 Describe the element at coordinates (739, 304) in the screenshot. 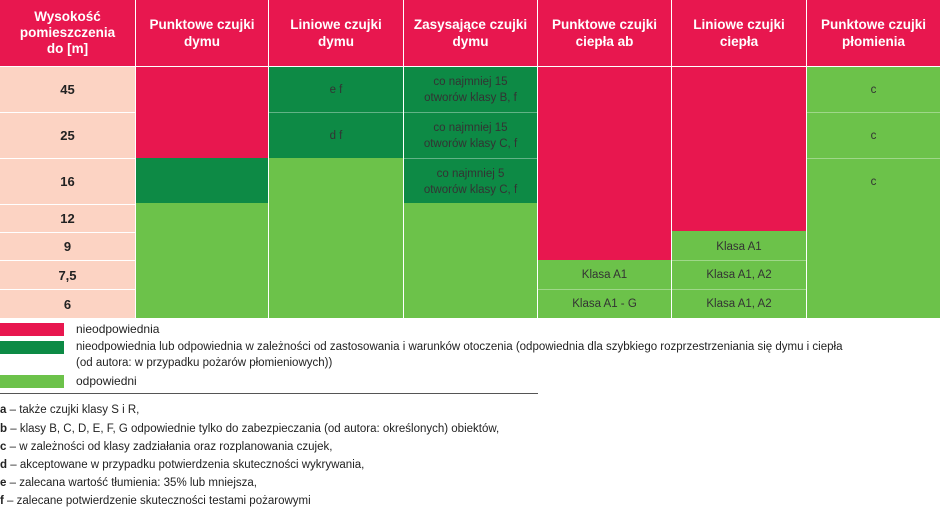

I see `cell-text-line-heat-6: Klasa A1, A2` at that location.